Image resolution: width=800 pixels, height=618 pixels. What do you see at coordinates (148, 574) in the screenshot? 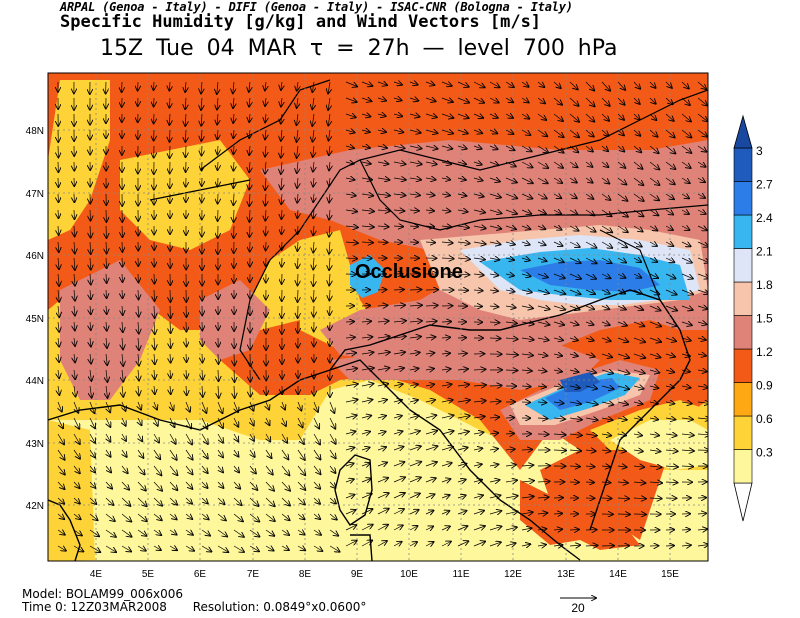
I see `lon-label: 5E` at bounding box center [148, 574].